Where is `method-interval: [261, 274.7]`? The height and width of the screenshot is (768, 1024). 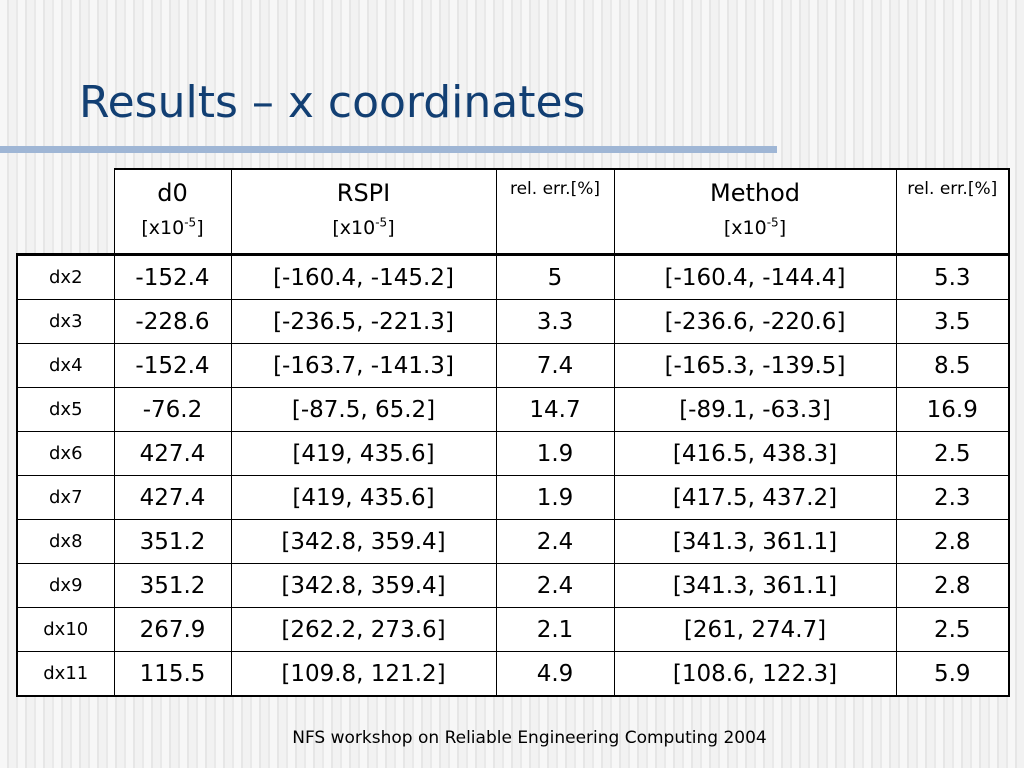
method-interval: [261, 274.7] is located at coordinates (755, 629).